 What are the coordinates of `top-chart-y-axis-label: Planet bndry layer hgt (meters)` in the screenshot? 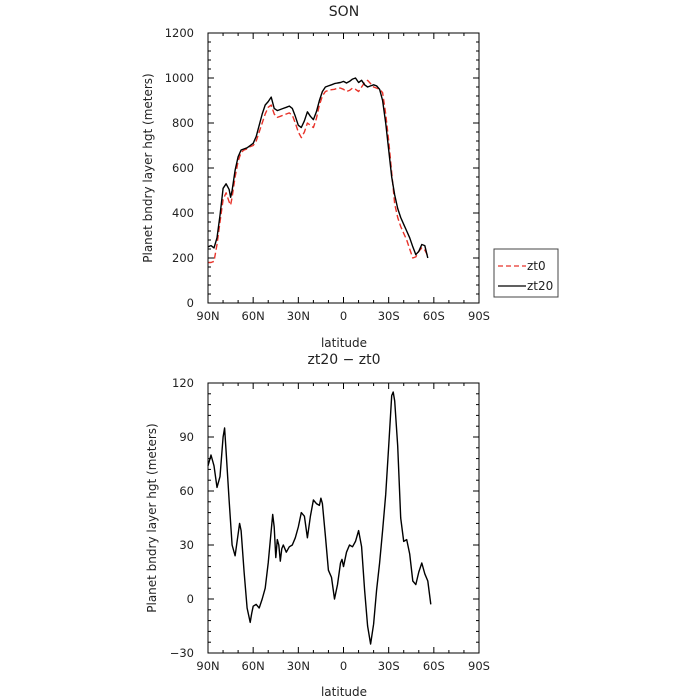 It's located at (148, 168).